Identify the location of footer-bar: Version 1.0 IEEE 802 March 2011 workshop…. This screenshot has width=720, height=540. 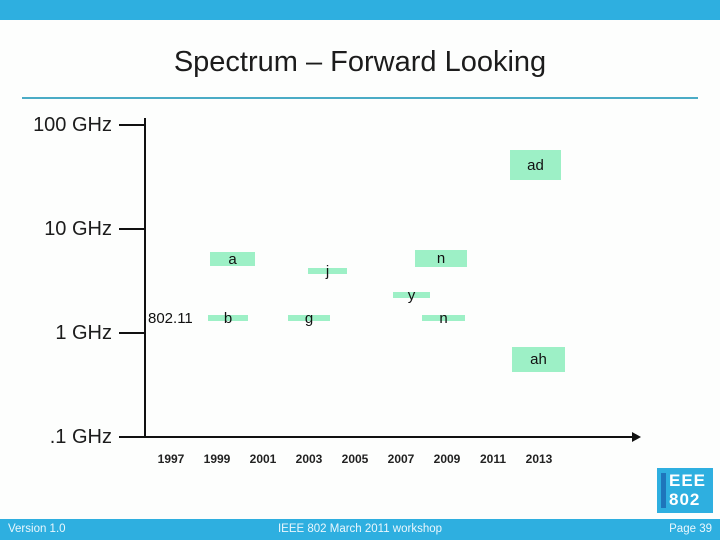
(360, 529).